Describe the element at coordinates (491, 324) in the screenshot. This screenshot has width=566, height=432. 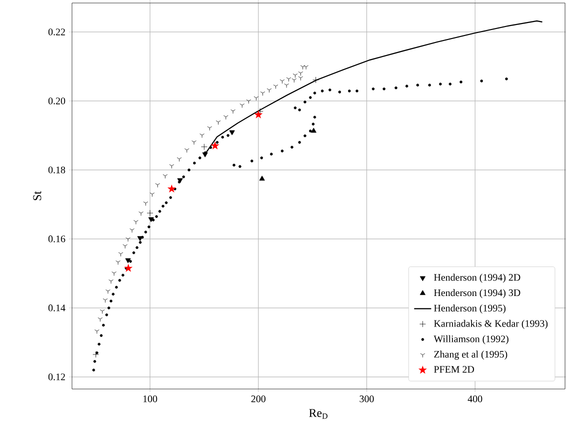
I see `legend-label: Karniadakis & Kedar (1993)` at that location.